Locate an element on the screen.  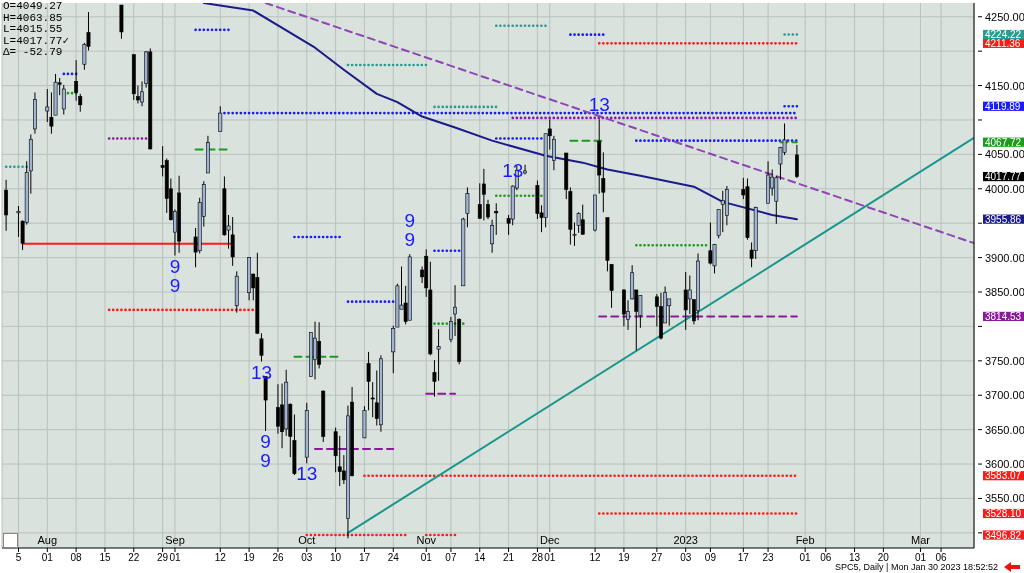
x-tick-label: 15 is located at coordinates (105, 557).